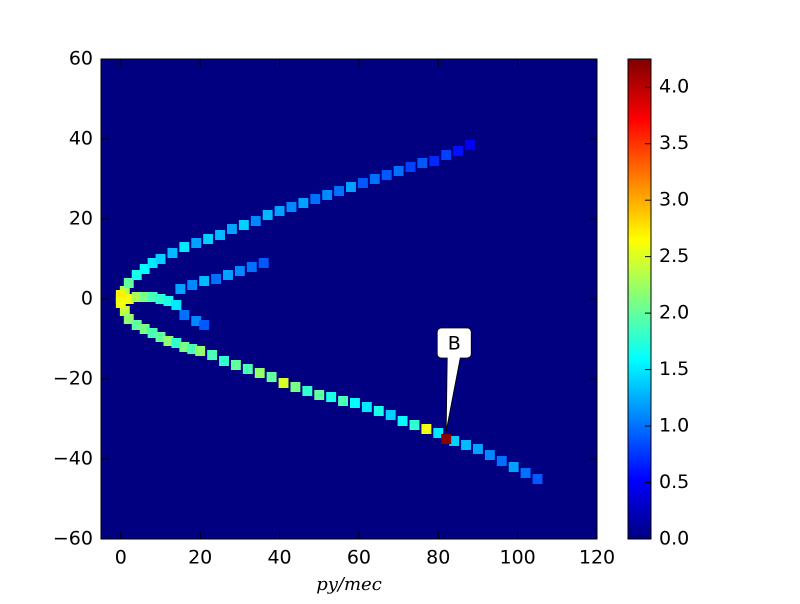 Image resolution: width=800 pixels, height=604 pixels. Describe the element at coordinates (279, 558) in the screenshot. I see `x-tick-label: 40` at that location.